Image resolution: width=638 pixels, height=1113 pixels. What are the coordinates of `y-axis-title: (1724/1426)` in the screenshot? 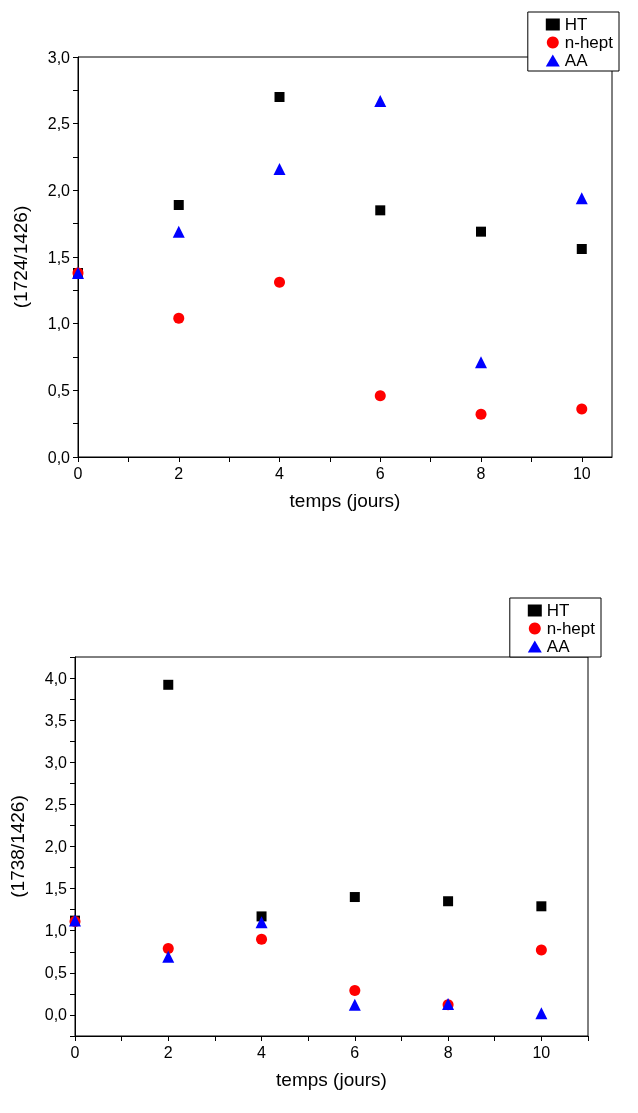 It's located at (20, 257).